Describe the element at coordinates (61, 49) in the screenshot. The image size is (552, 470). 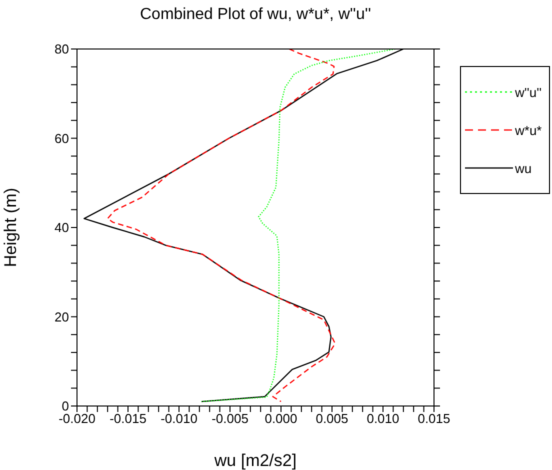
I see `y-tick-label: 80` at that location.